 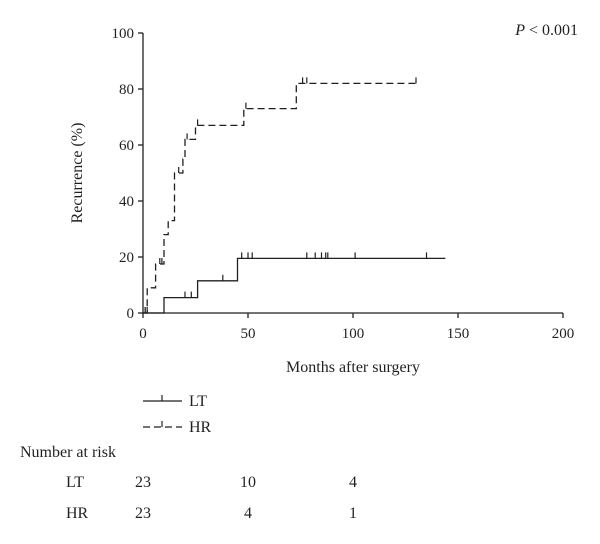 What do you see at coordinates (123, 34) in the screenshot?
I see `y-tick-label-100: 100` at bounding box center [123, 34].